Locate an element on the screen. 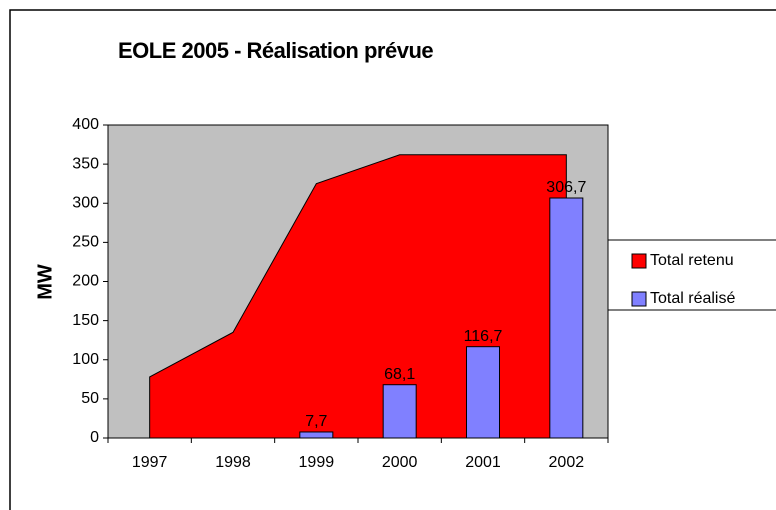  x-tick-label: 1998 is located at coordinates (233, 462).